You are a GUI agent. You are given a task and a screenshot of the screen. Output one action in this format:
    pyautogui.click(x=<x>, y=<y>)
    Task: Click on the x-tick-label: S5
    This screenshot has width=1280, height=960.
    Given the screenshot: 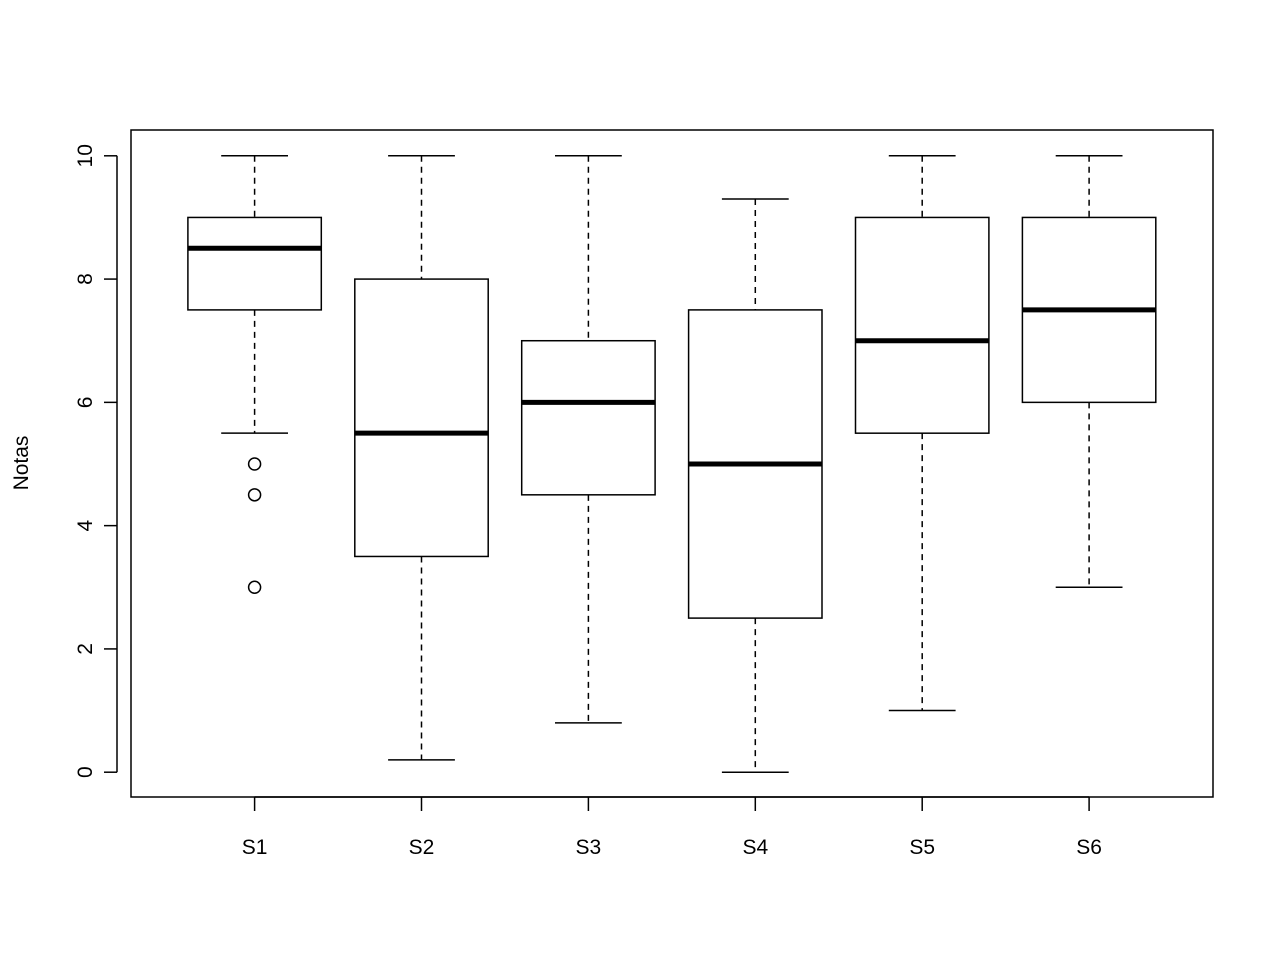 What is the action you would take?
    pyautogui.click(x=922, y=847)
    